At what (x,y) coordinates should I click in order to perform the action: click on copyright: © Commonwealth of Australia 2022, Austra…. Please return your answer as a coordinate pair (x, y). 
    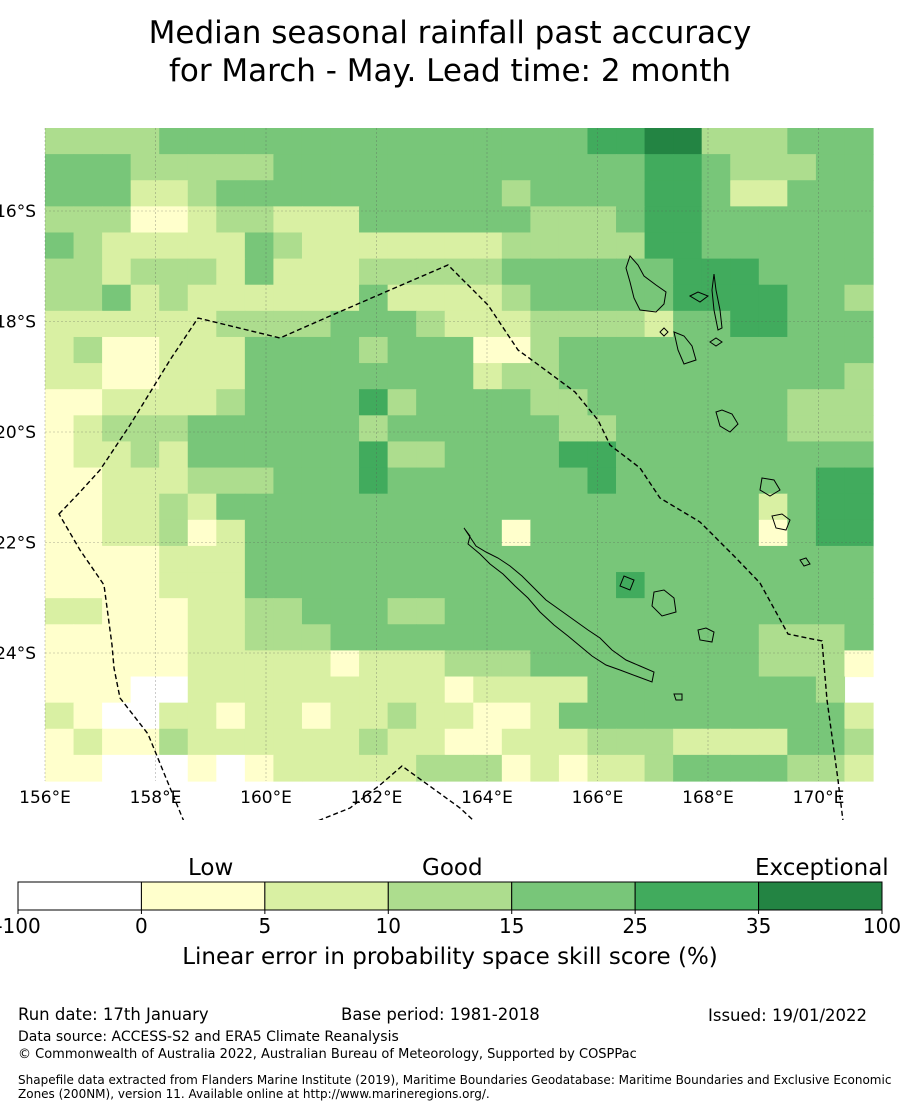
    Looking at the image, I should click on (327, 1054).